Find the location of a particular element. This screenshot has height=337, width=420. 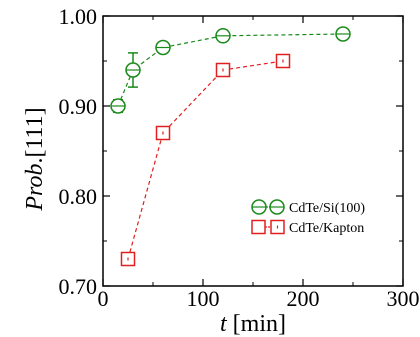

legend-entry-2: CdTe/Kapton is located at coordinates (307, 227).